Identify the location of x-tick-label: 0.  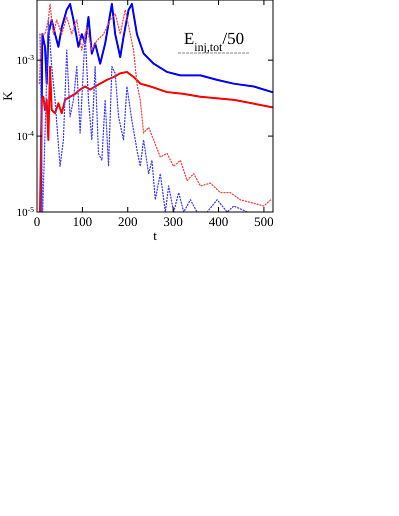
(37, 221).